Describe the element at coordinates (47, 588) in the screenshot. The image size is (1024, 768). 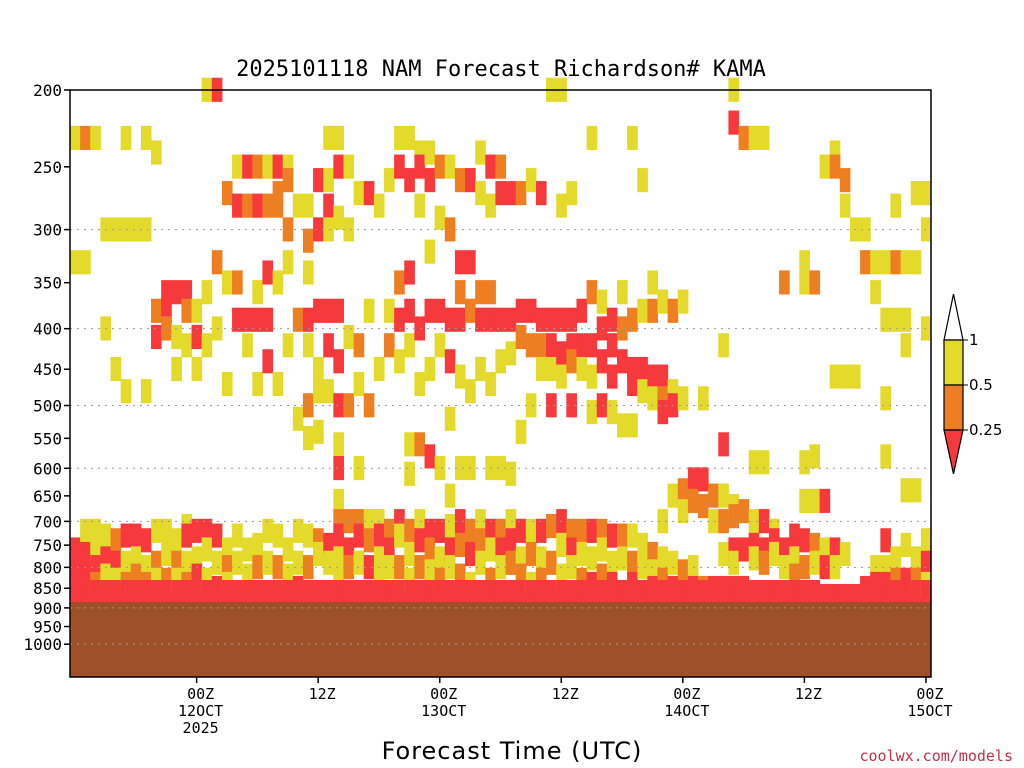
I see `y-tick-label: 850` at that location.